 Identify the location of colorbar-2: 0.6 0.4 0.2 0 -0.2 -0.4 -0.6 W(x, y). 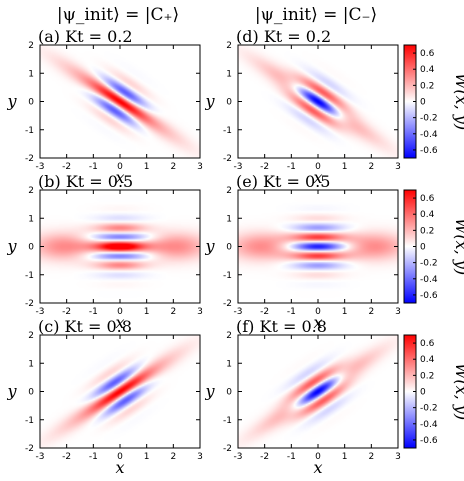
(433, 246).